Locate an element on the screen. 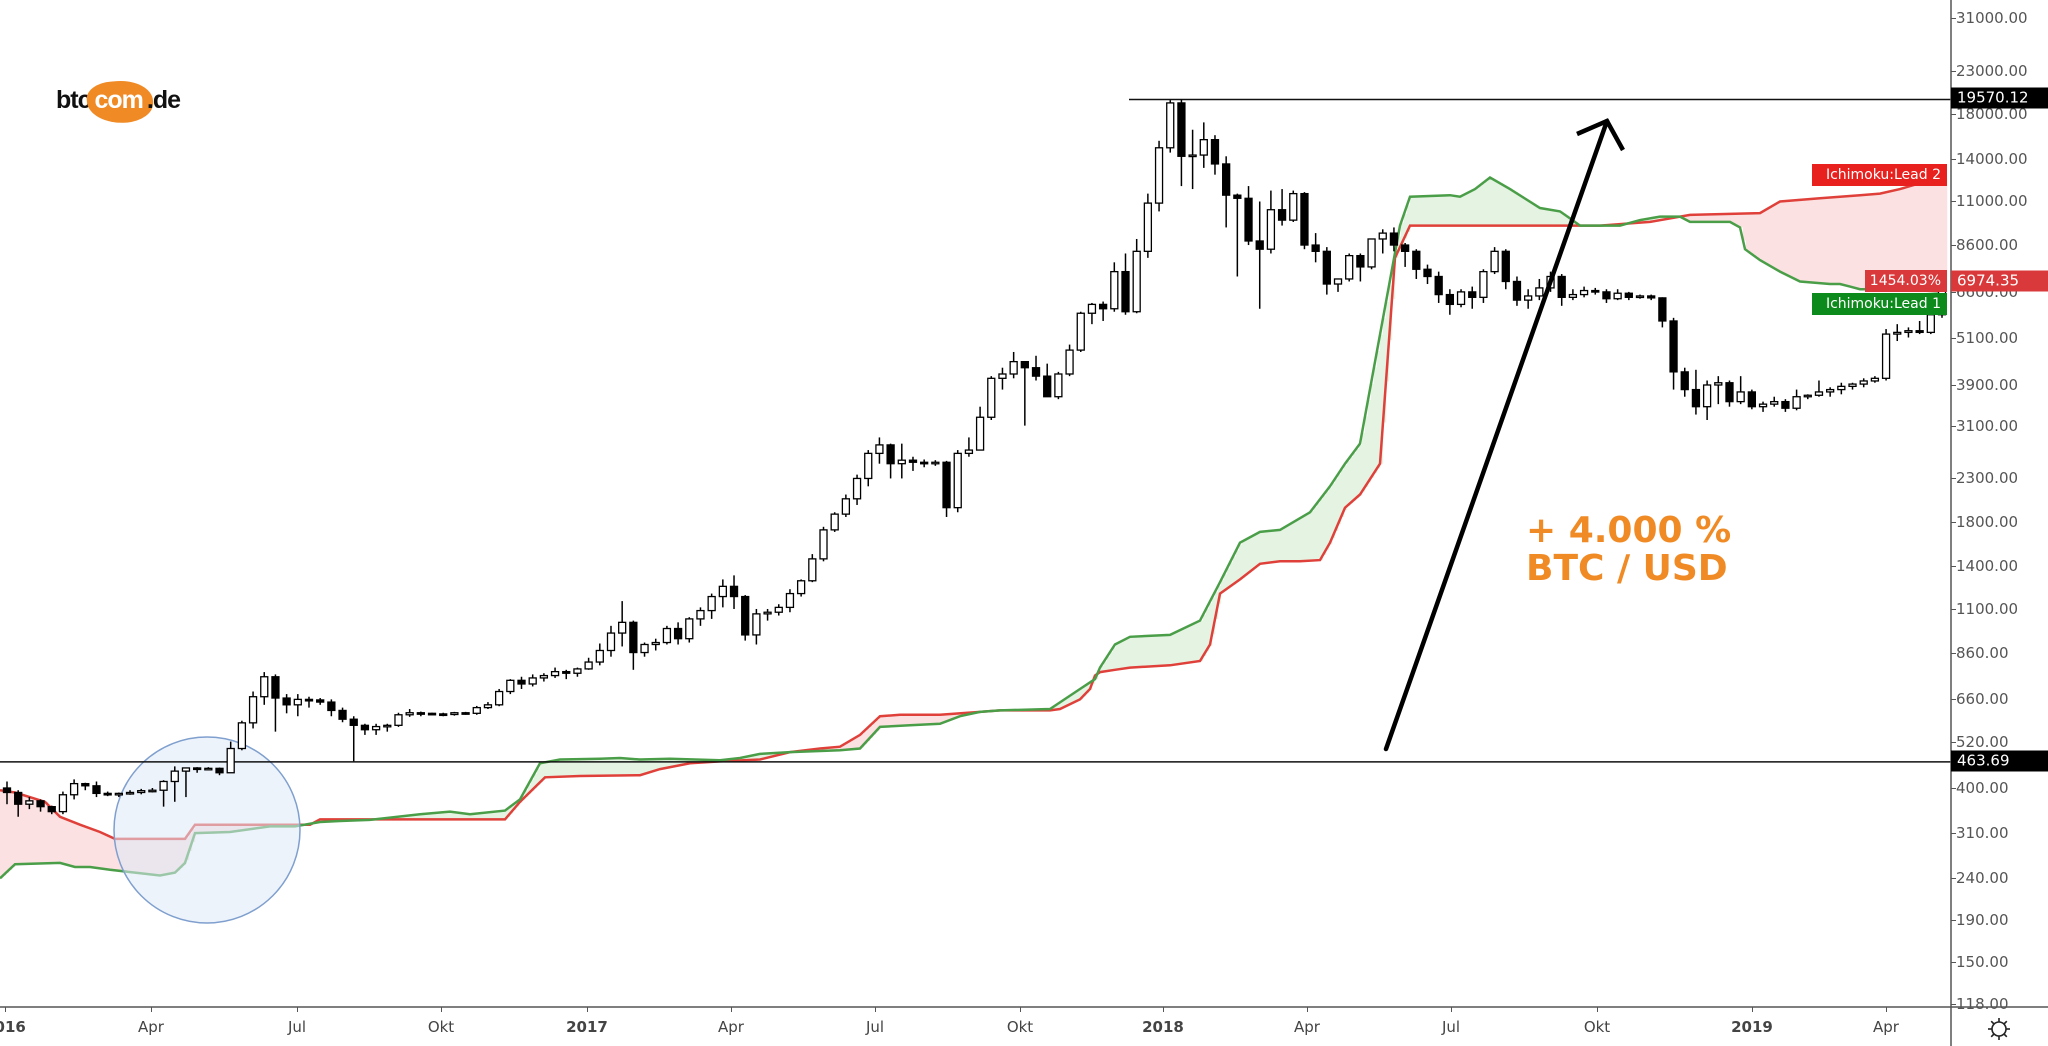  price-axis-label: 1100.00 is located at coordinates (1987, 608).